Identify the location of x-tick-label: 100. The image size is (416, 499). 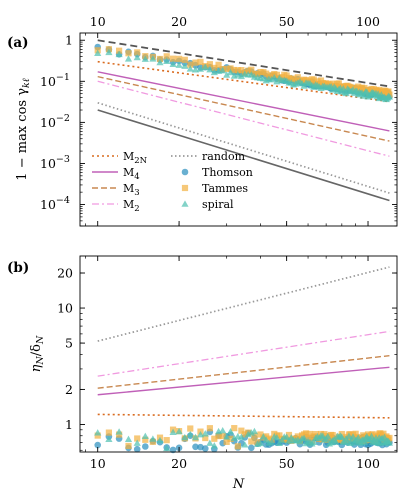
(368, 21).